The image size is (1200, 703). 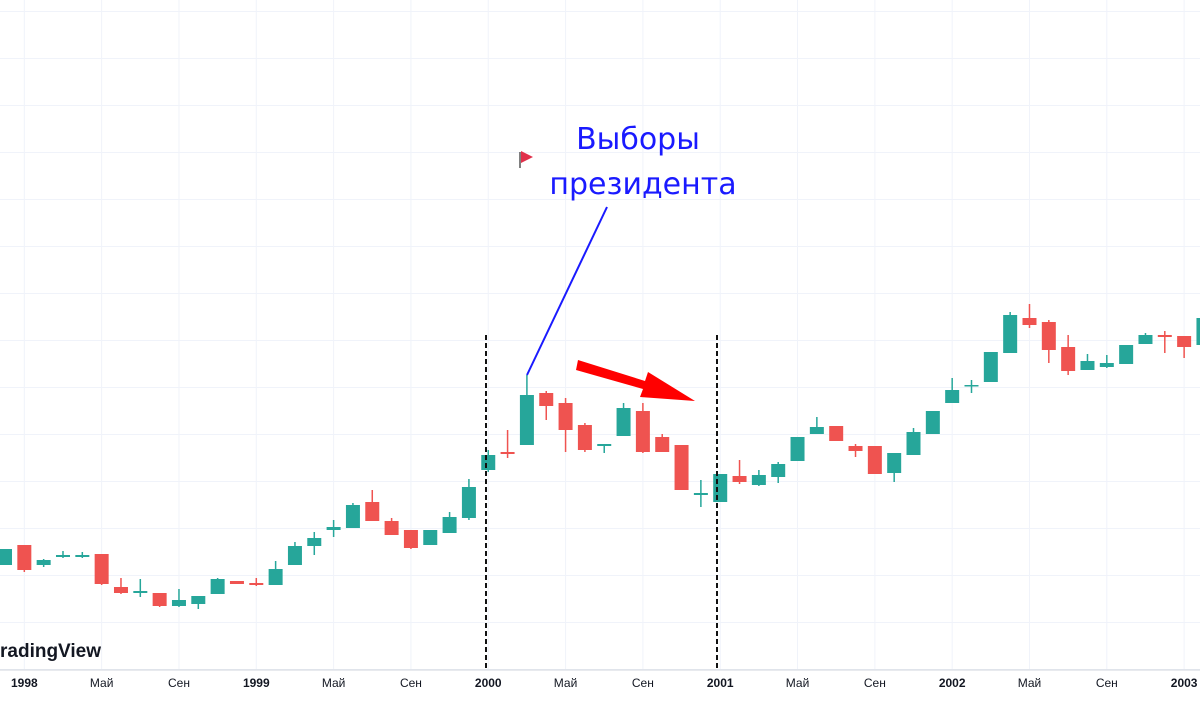 I want to click on x-tick-label: 2002, so click(x=952, y=683).